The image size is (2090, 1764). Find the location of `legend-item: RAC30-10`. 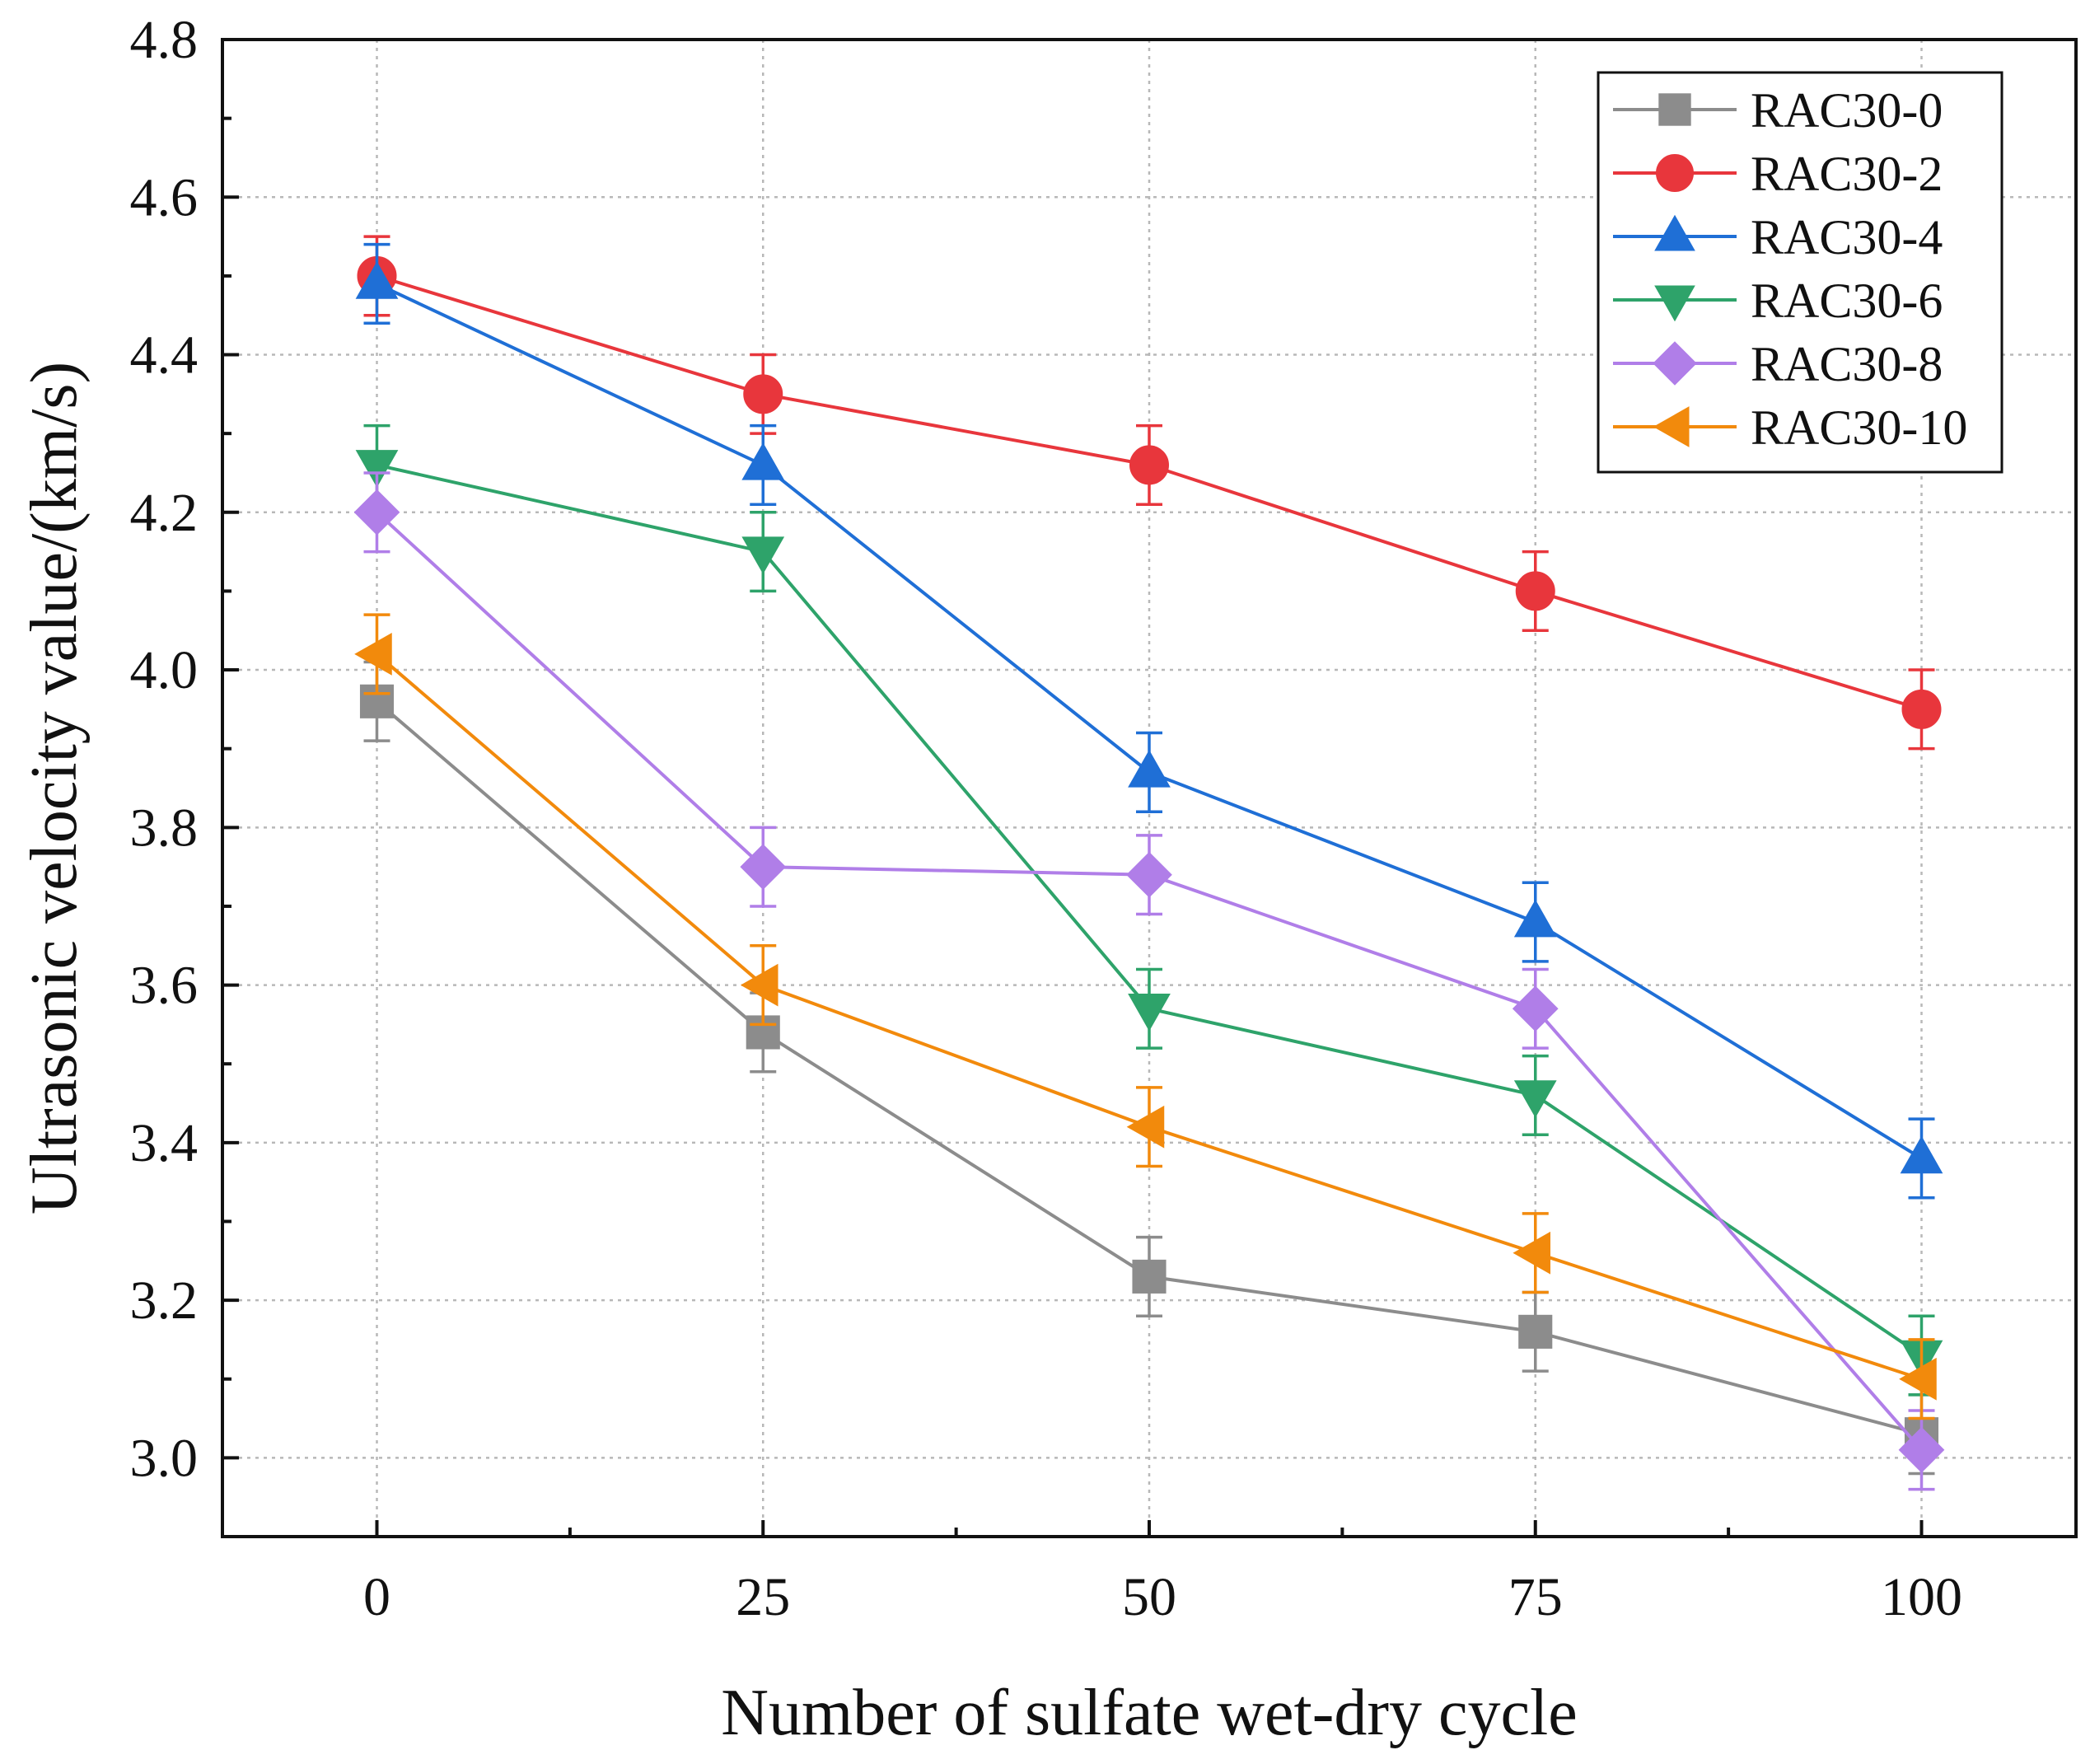

legend-item: RAC30-10 is located at coordinates (1790, 427).